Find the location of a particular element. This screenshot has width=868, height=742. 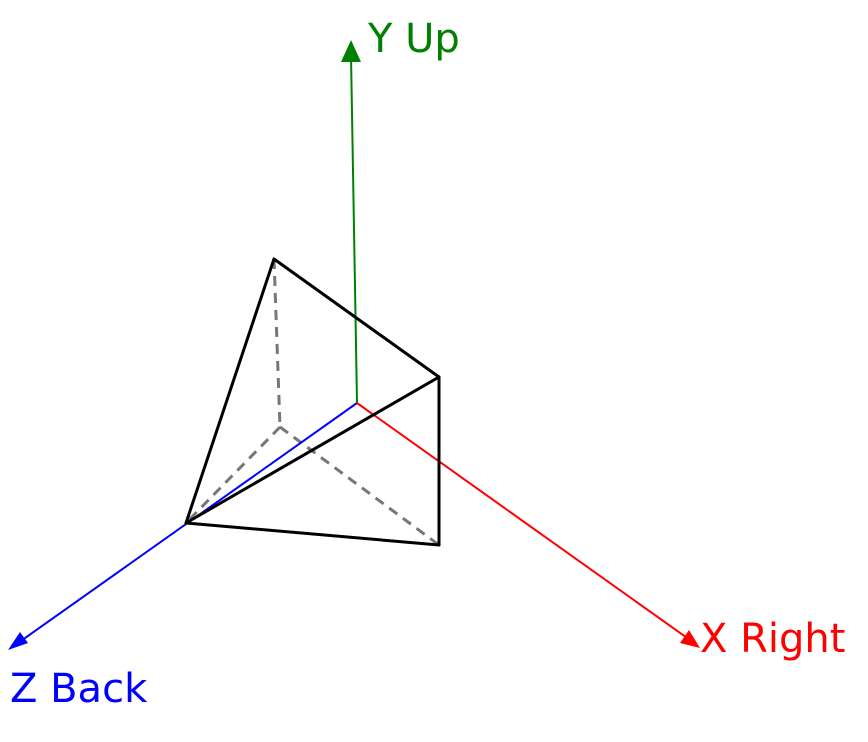

solid-edge-top-to-right is located at coordinates (356, 318).